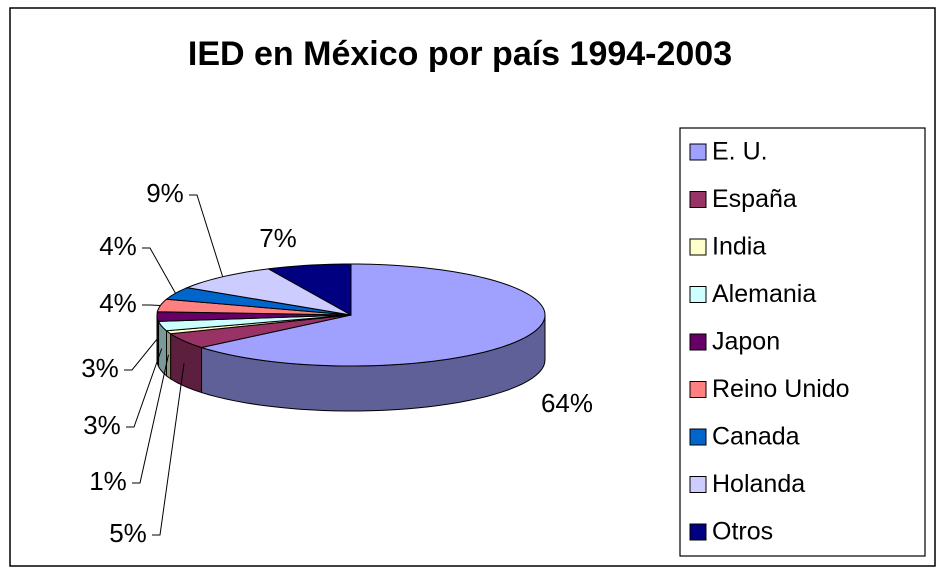 This screenshot has width=942, height=573. Describe the element at coordinates (278, 238) in the screenshot. I see `data-label: 7%` at that location.